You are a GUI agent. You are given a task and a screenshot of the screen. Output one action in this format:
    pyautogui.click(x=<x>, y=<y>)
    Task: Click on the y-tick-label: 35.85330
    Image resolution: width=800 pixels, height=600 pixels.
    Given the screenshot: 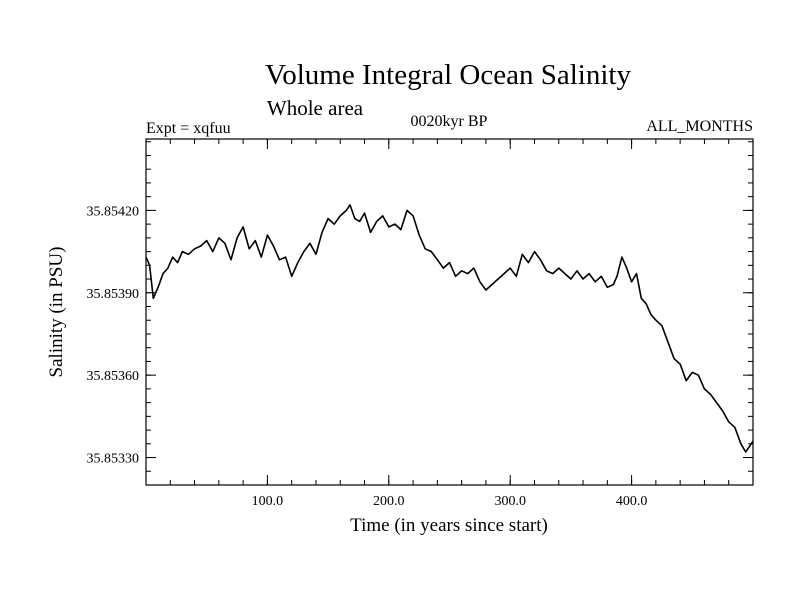 What is the action you would take?
    pyautogui.click(x=113, y=459)
    